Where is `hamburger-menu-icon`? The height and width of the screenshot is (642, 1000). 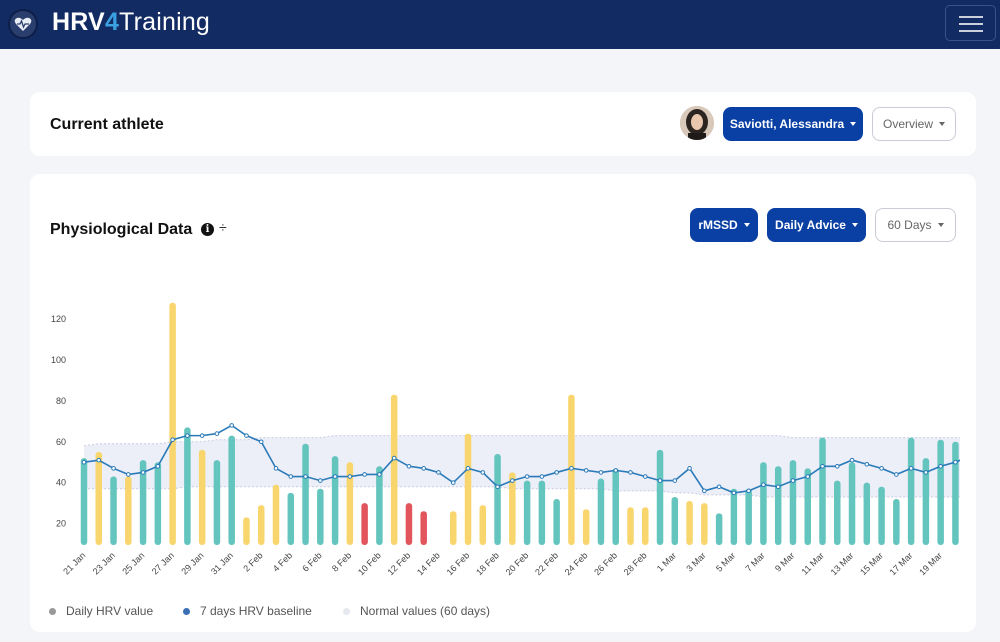
hamburger-menu-icon is located at coordinates (970, 23).